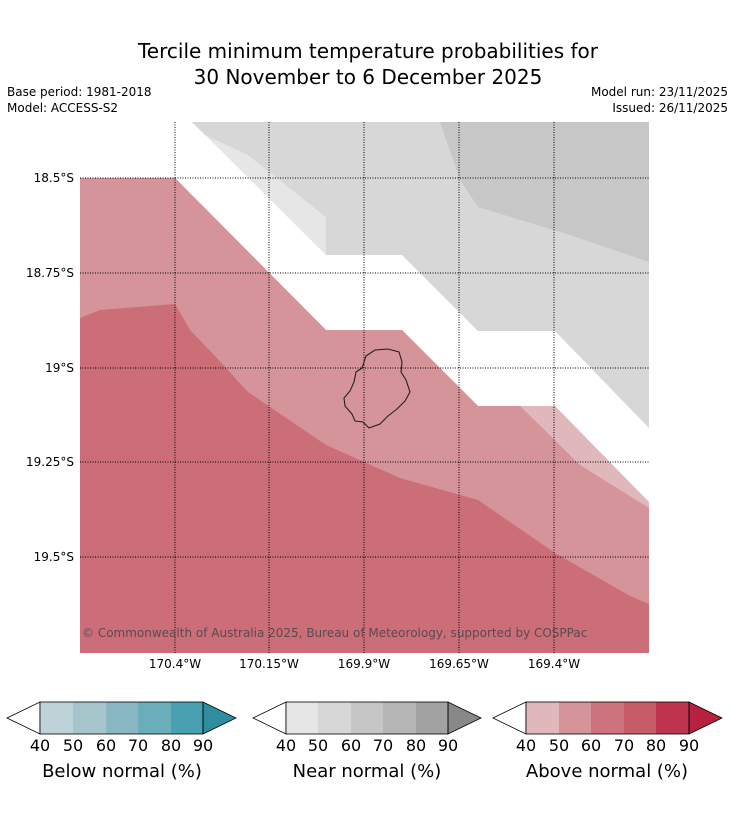 This screenshot has height=816, width=736. I want to click on colorbar-below-normal, so click(121, 718).